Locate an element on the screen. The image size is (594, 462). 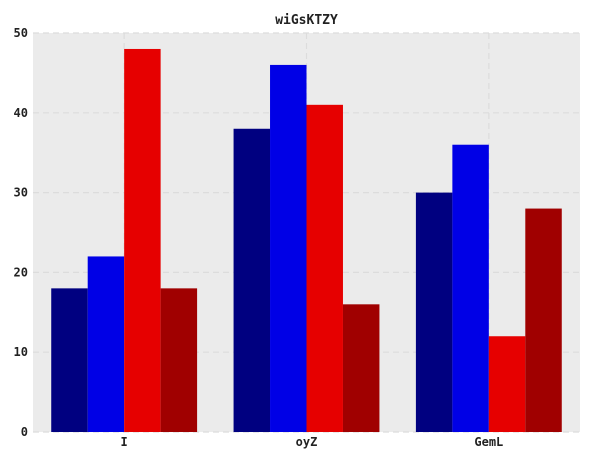
x-tick-label: I is located at coordinates (124, 442).